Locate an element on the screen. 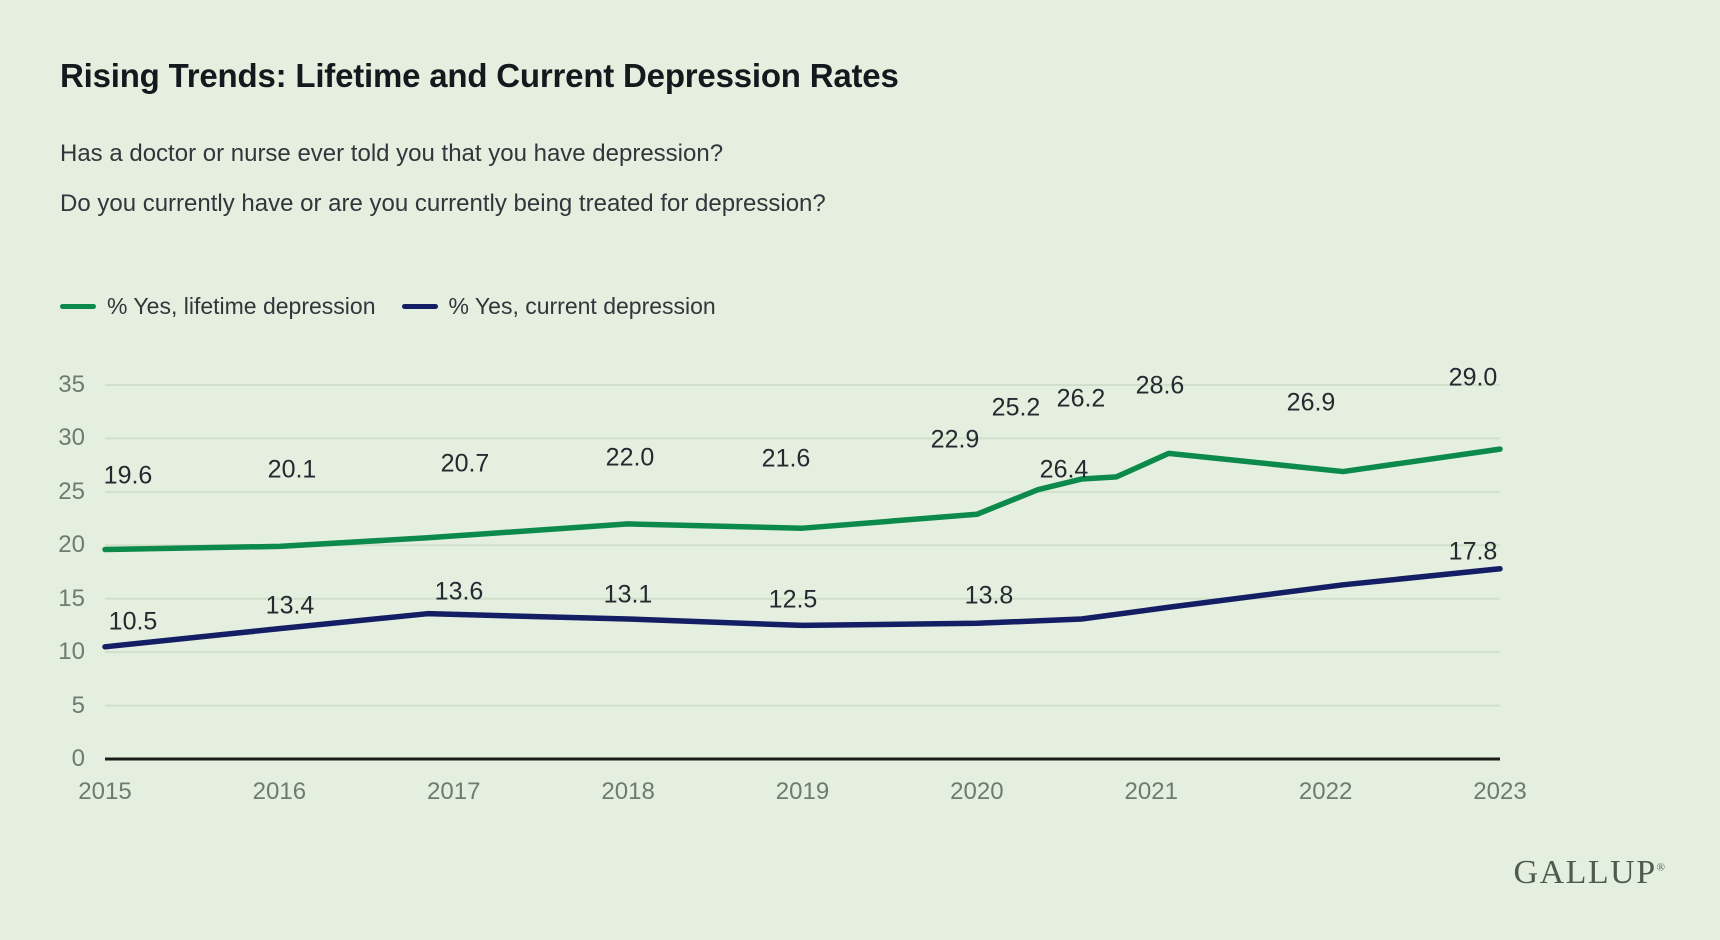  data-label-current: 13.8 is located at coordinates (989, 595).